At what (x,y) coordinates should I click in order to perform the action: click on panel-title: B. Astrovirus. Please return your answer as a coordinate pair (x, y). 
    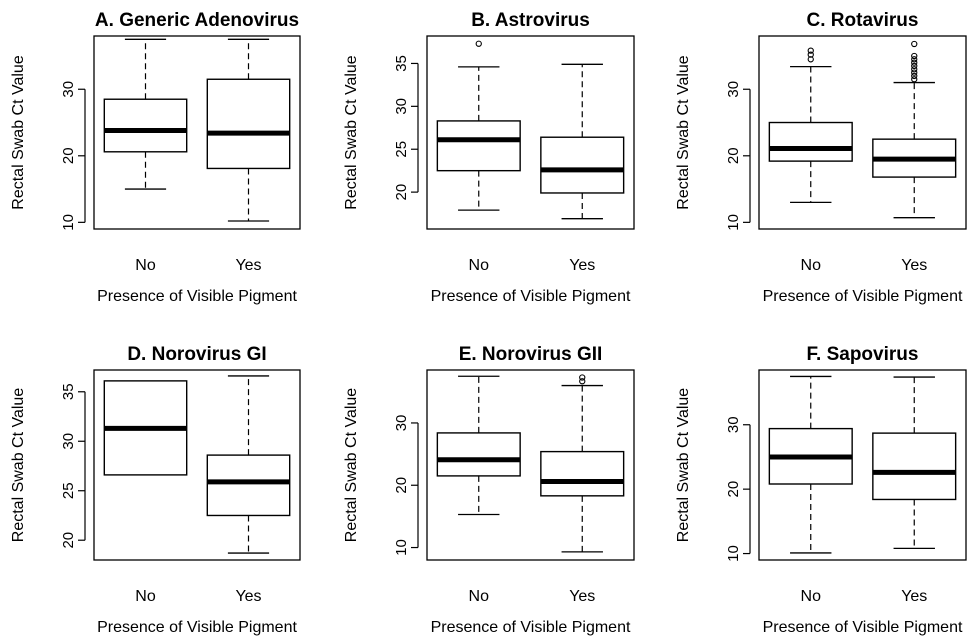
    Looking at the image, I should click on (530, 20).